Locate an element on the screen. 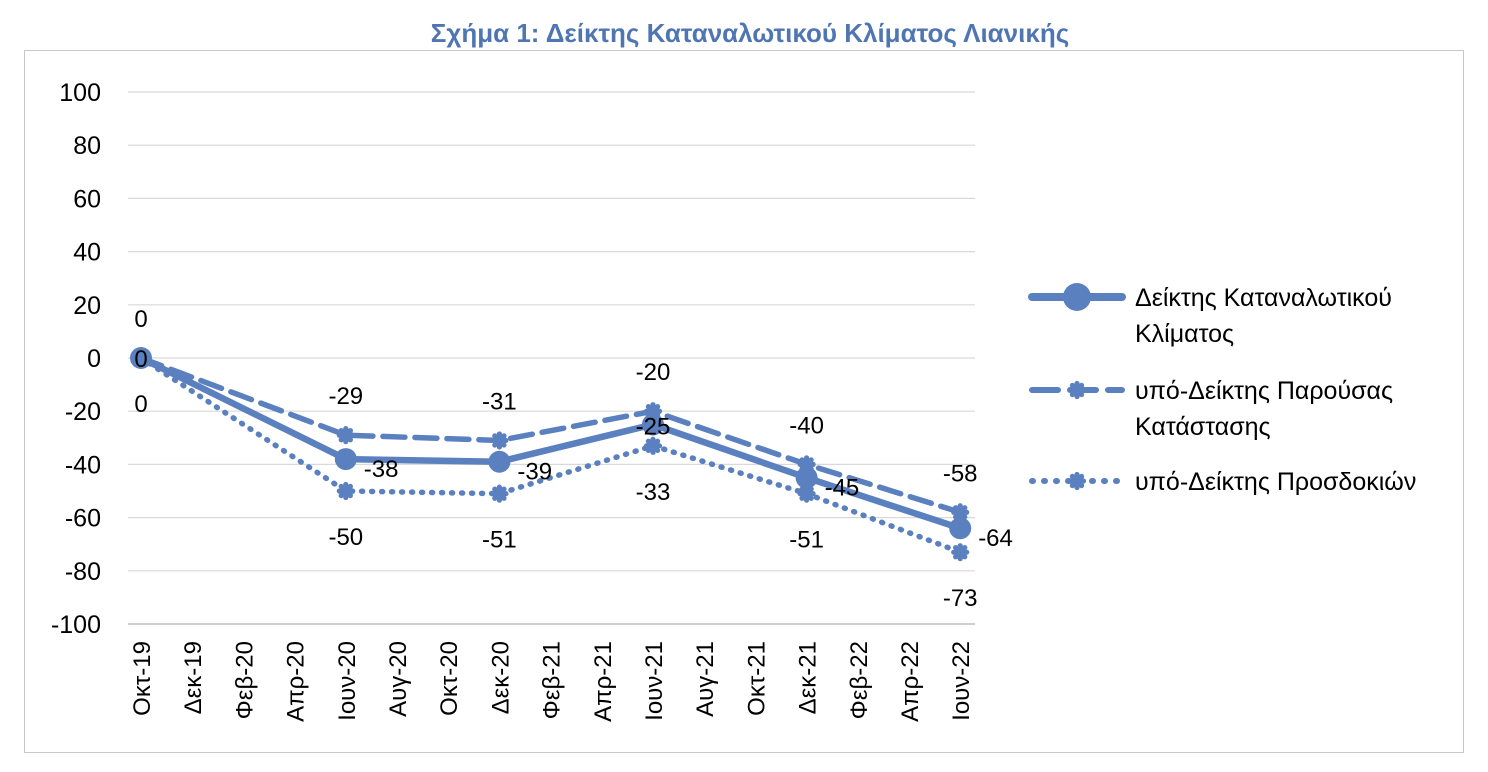 This screenshot has width=1488, height=772. y-tick-label: -60 is located at coordinates (83, 519).